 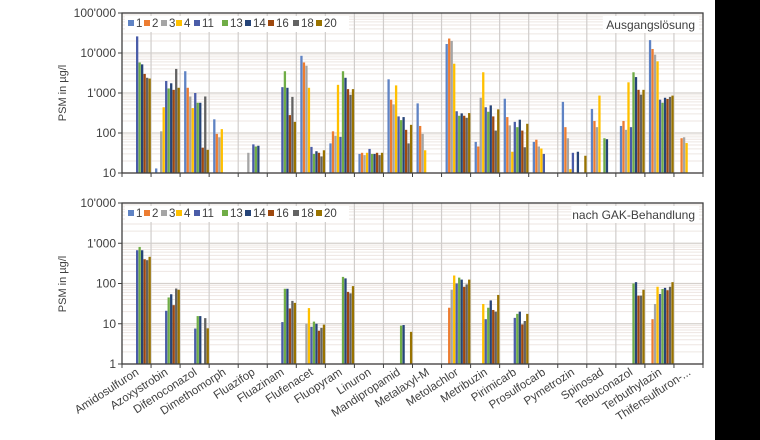 What do you see at coordinates (565, 150) in the screenshot?
I see `bar-series-2-pymetrozin` at bounding box center [565, 150].